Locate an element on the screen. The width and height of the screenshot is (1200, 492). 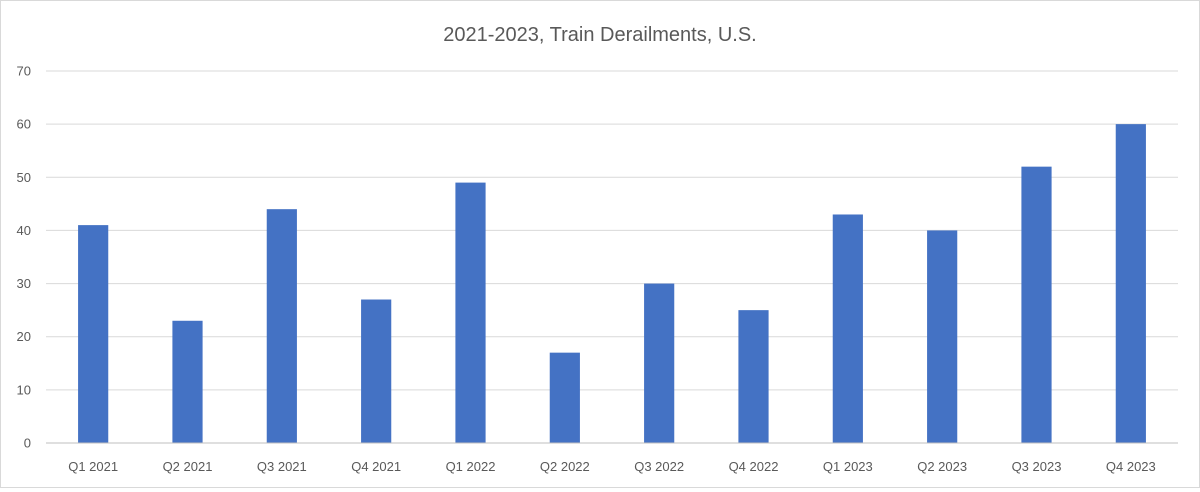
x-tick-label: Q2 2022 is located at coordinates (565, 466).